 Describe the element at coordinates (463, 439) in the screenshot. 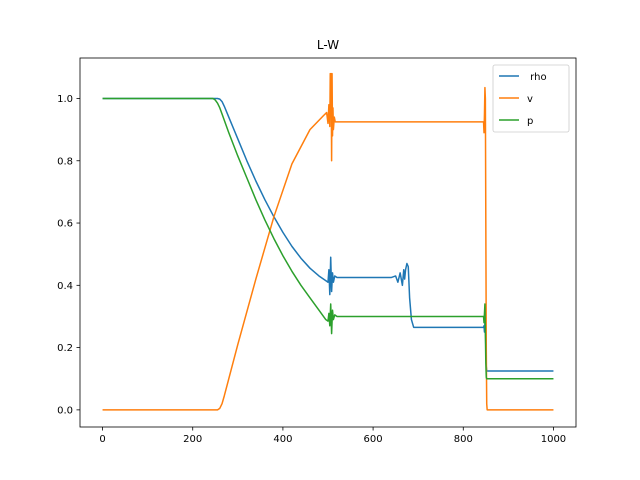

I see `x-tick-label: 800` at that location.